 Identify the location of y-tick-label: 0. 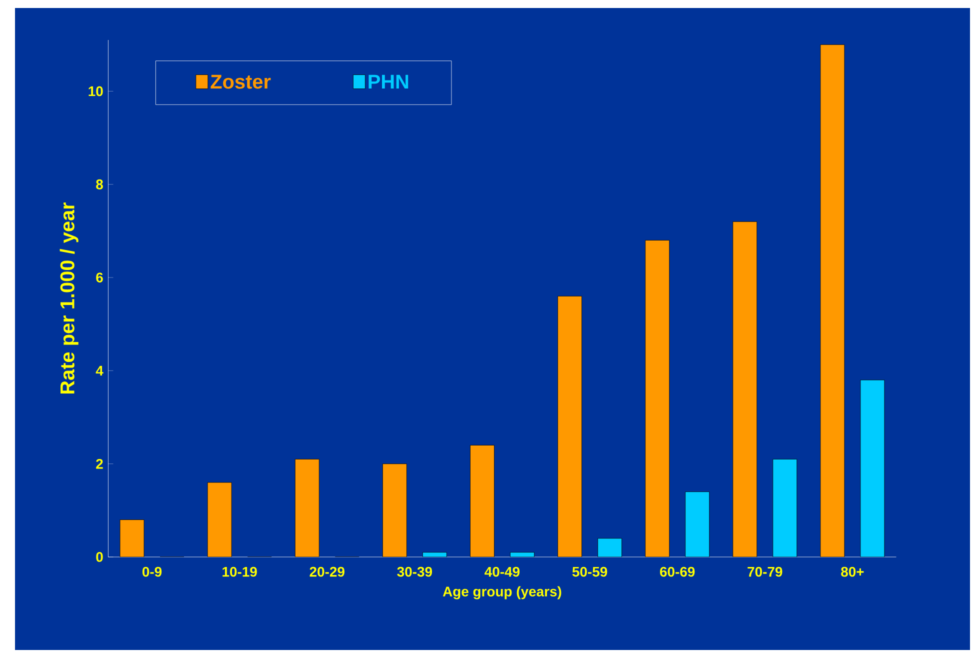
(99, 557).